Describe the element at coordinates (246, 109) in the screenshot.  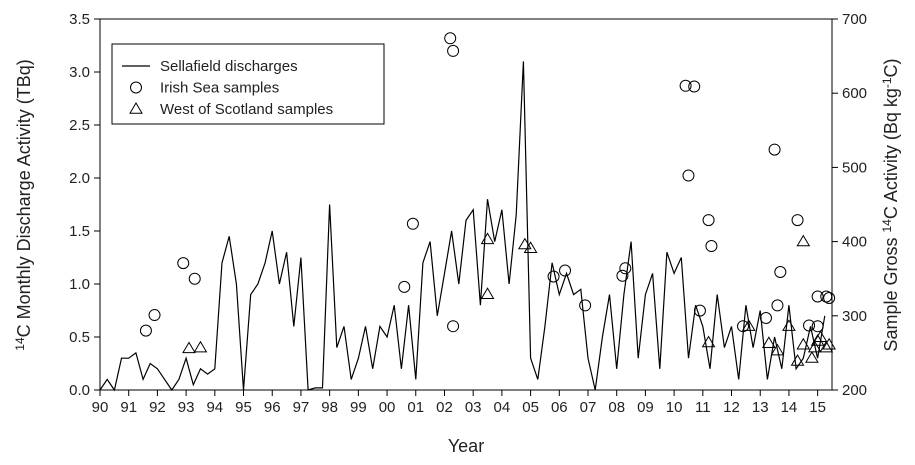
I see `legend-label: West of Scotland samples` at that location.